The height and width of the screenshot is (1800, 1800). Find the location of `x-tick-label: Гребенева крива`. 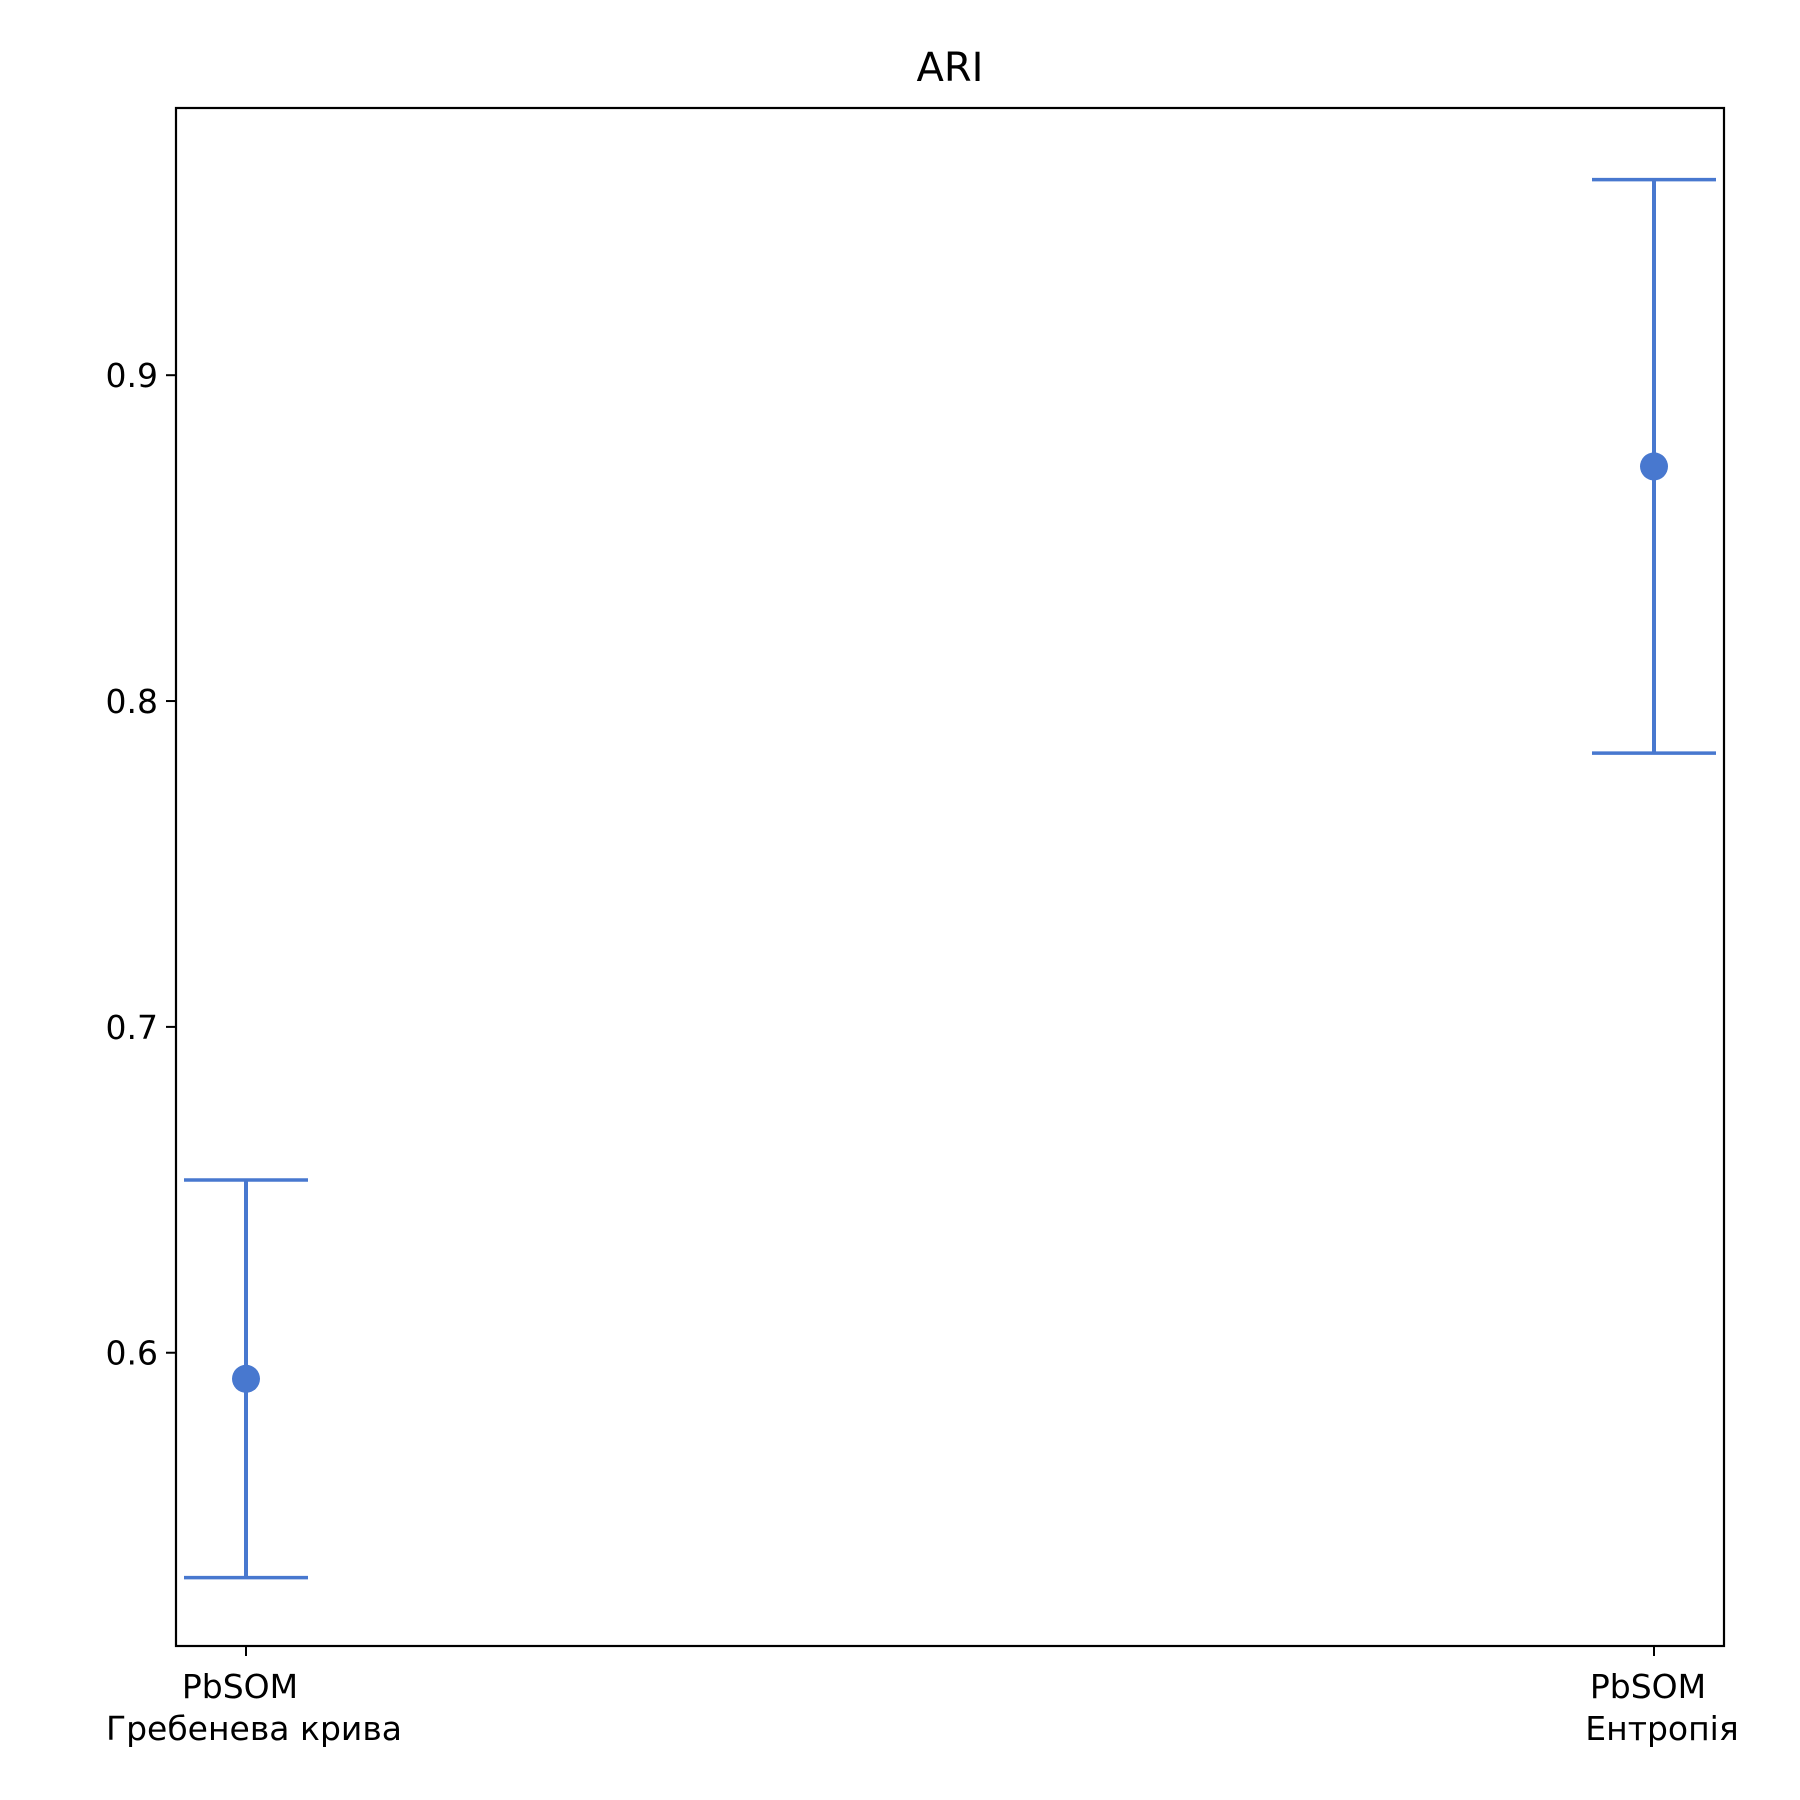

x-tick-label: Гребенева крива is located at coordinates (254, 1728).